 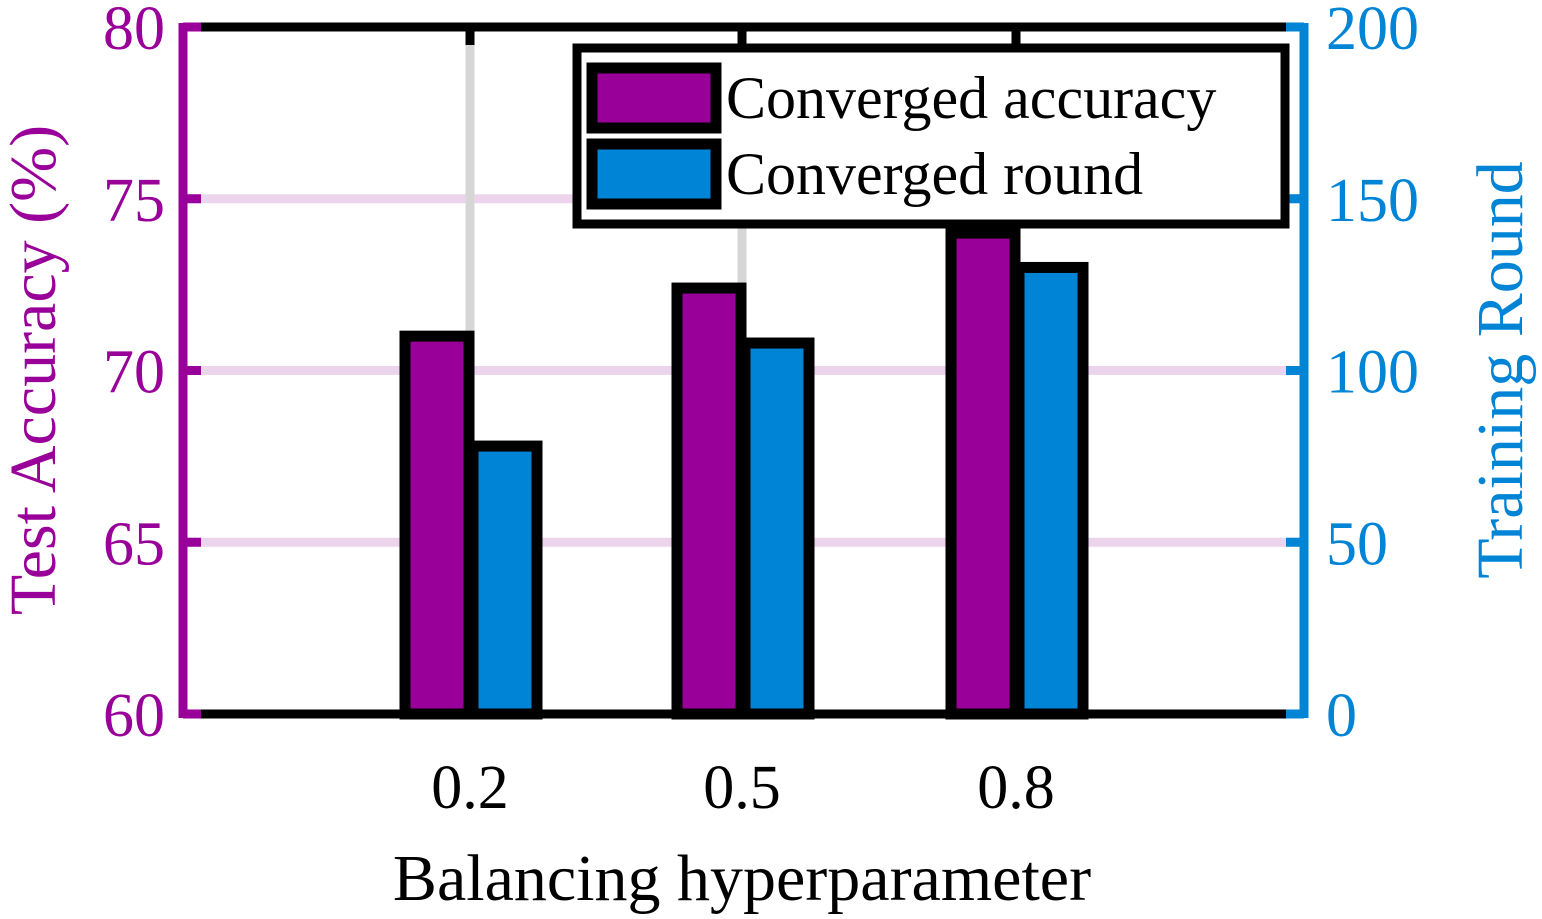 I want to click on right-tick-label: 100, so click(x=1372, y=373).